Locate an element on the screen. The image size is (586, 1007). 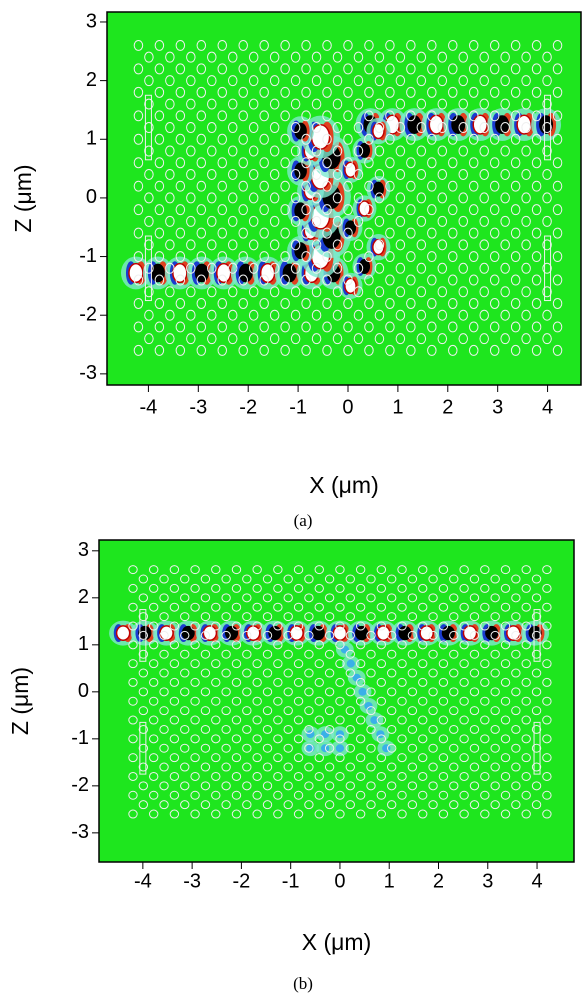
x-axis-label: X (μm) is located at coordinates (336, 942).